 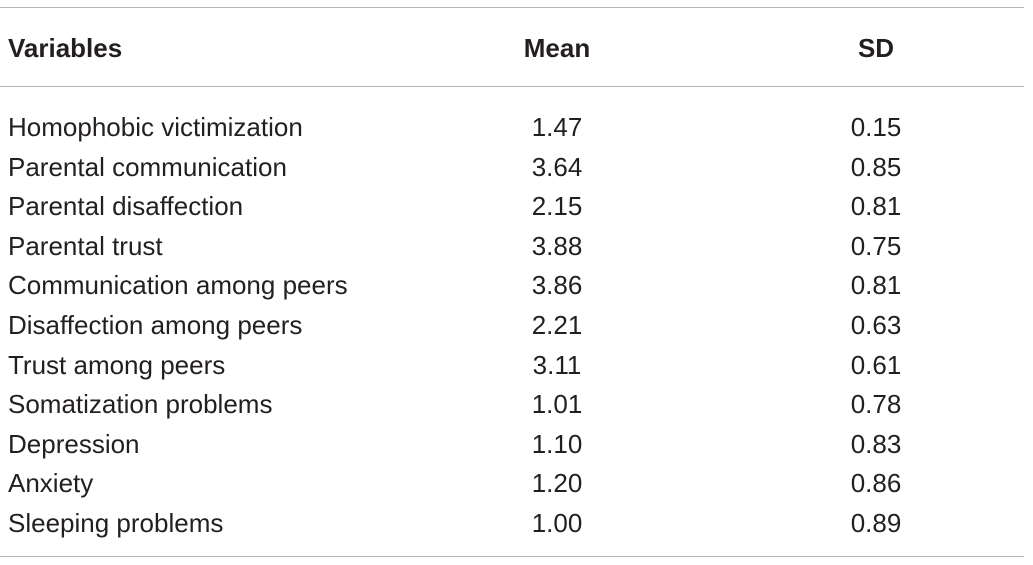 What do you see at coordinates (512, 86) in the screenshot?
I see `table-header-rule` at bounding box center [512, 86].